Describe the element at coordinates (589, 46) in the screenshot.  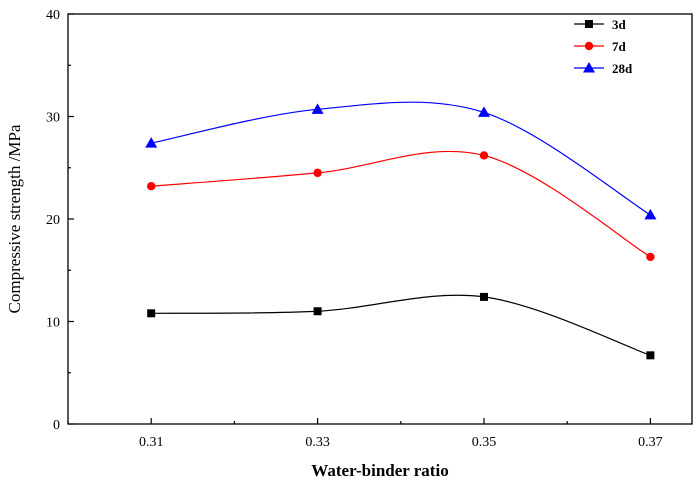
I see `legend-marker-7d` at that location.